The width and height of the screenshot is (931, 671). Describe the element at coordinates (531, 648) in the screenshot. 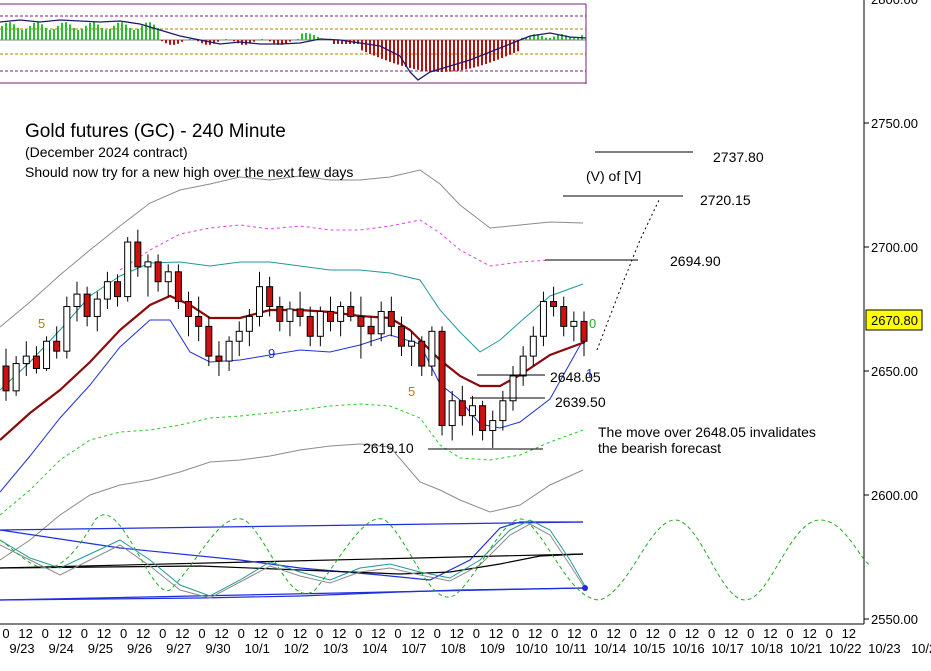

I see `x-date-label: 10/10` at that location.